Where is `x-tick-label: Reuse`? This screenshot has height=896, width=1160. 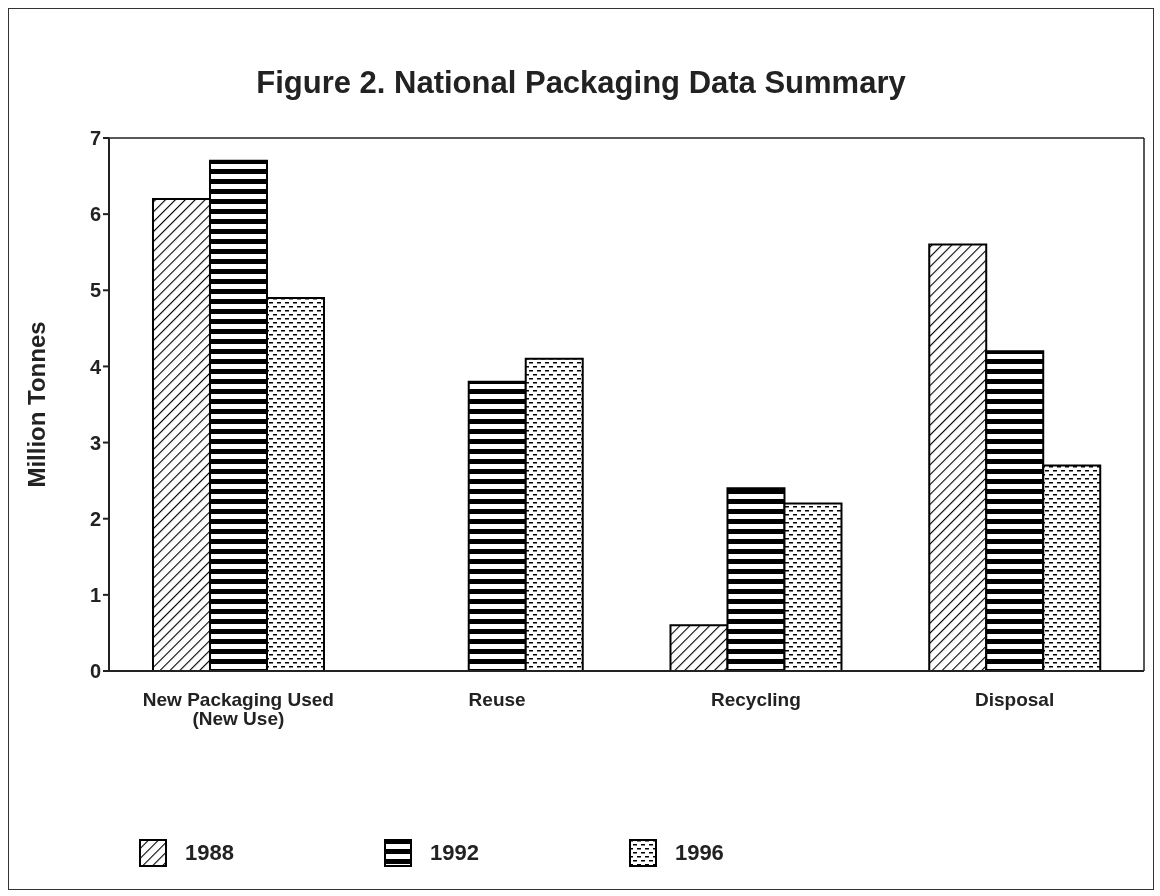 x-tick-label: Reuse is located at coordinates (497, 700).